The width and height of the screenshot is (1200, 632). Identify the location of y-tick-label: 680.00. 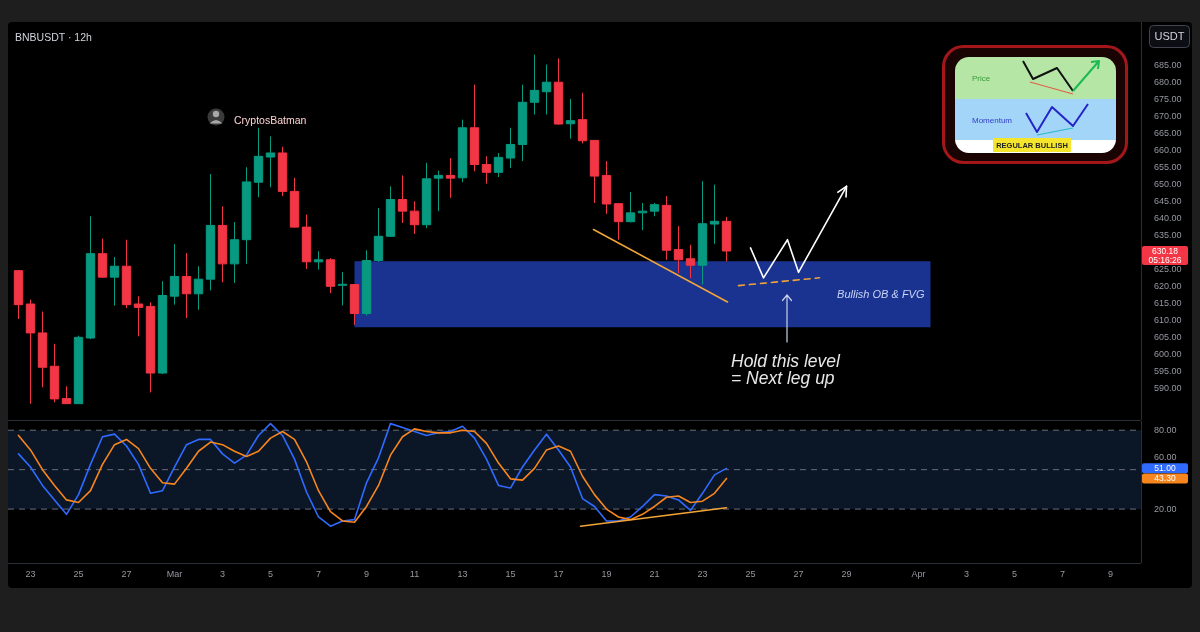
(1168, 81).